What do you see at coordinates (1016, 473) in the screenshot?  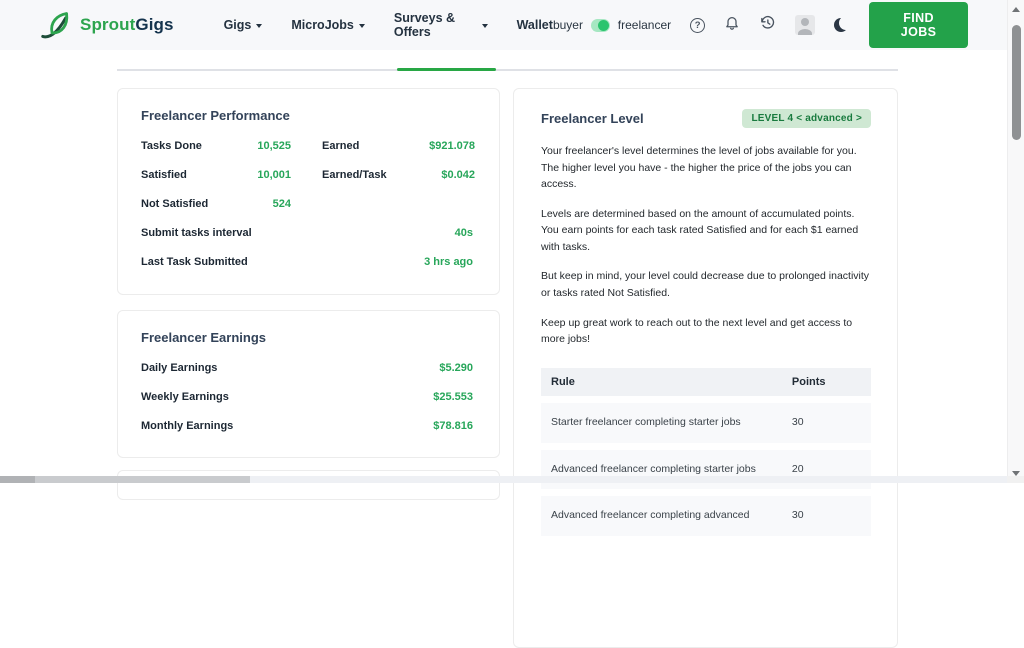 I see `scroll-down-arrow-icon` at bounding box center [1016, 473].